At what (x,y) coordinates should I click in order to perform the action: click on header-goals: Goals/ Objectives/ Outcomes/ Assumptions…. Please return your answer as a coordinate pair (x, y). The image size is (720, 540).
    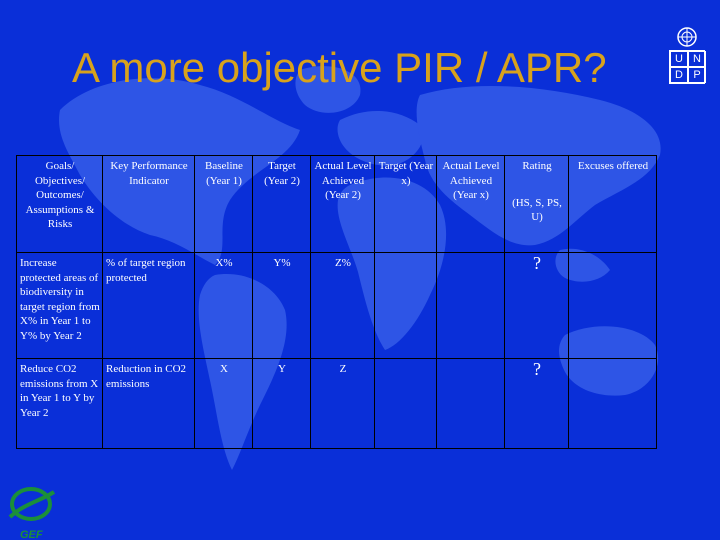
    Looking at the image, I should click on (59, 204).